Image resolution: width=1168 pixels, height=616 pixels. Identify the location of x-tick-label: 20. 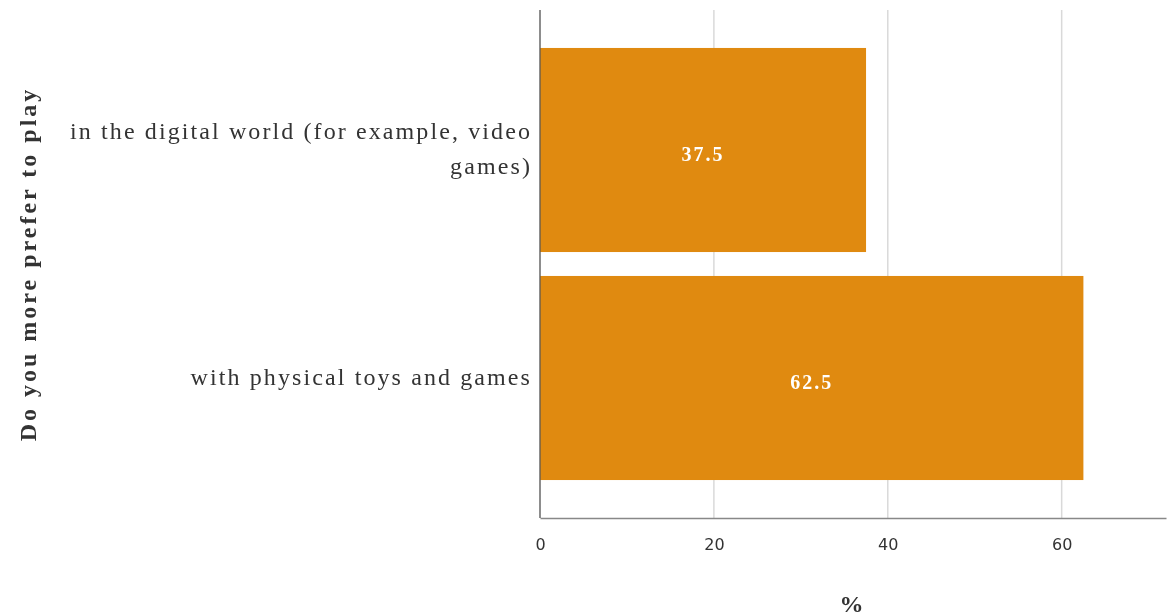
(714, 545).